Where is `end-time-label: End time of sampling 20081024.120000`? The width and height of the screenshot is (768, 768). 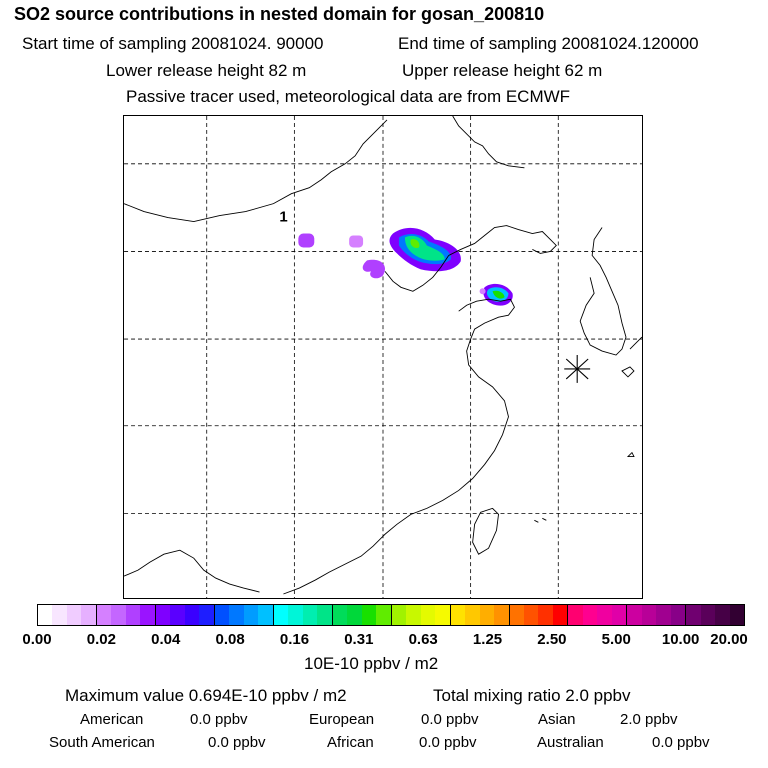 end-time-label: End time of sampling 20081024.120000 is located at coordinates (548, 43).